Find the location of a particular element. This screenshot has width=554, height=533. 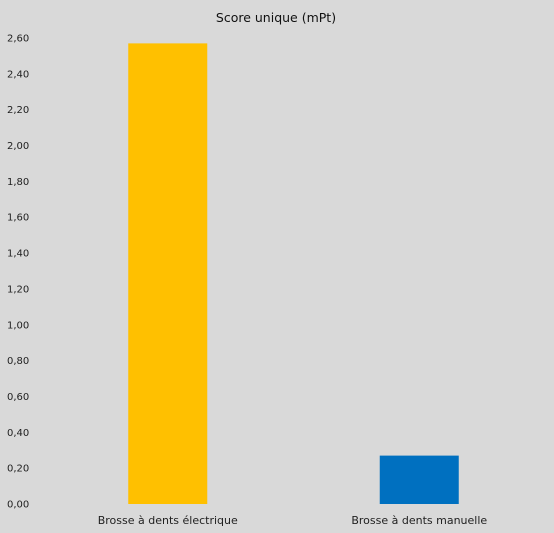

y-tick-label: 0,20 is located at coordinates (18, 469).